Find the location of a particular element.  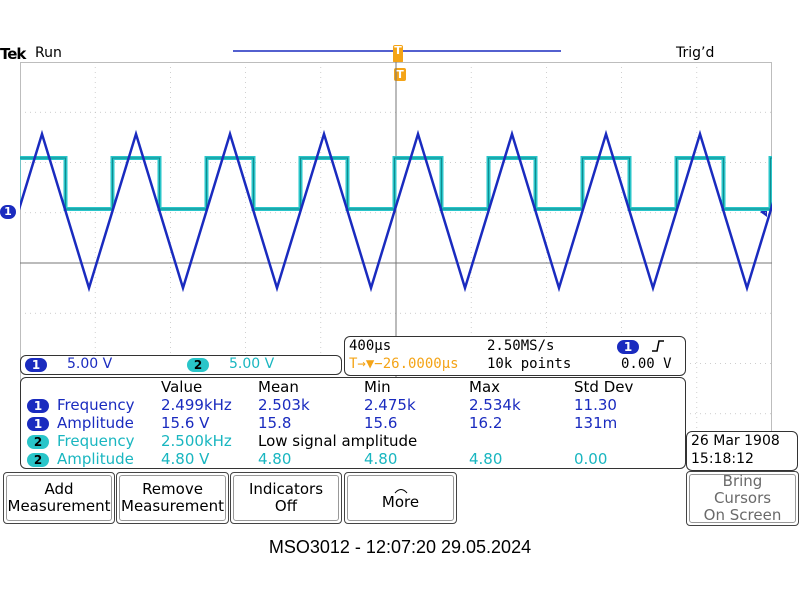

bring-cursors-label-3: On Screen is located at coordinates (742, 515).